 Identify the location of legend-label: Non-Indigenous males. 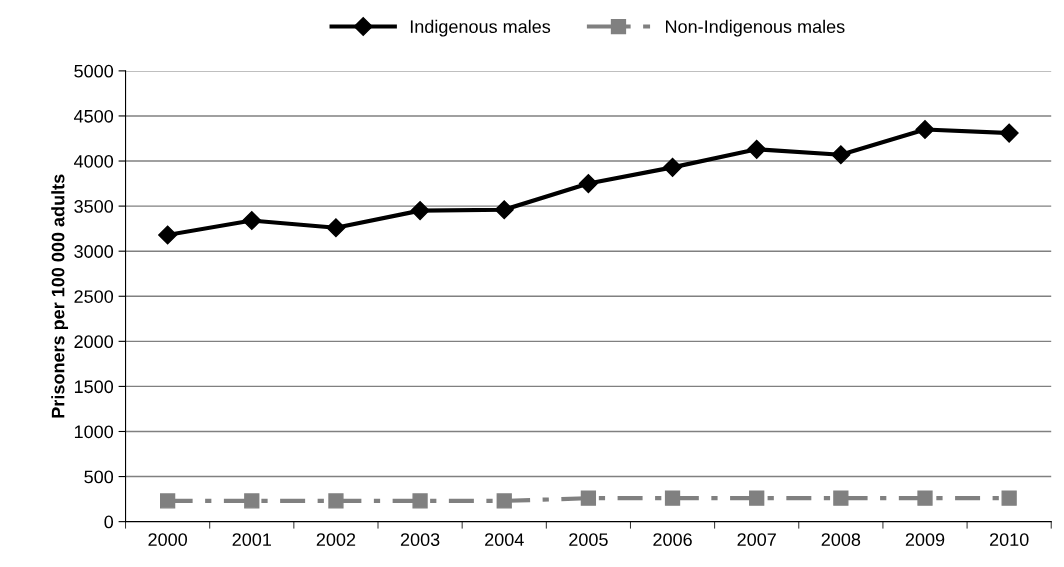
(755, 28).